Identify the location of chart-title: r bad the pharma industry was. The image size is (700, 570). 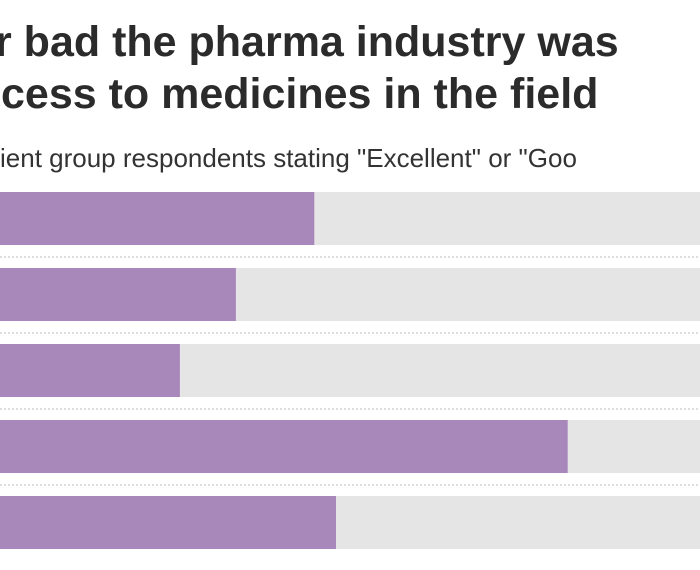
(309, 42).